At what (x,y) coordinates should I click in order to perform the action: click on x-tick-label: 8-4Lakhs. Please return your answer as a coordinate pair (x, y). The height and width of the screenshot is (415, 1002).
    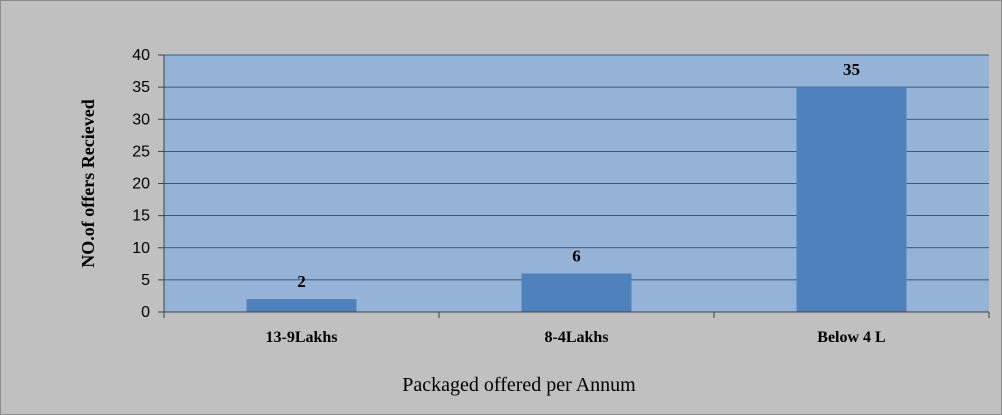
    Looking at the image, I should click on (576, 337).